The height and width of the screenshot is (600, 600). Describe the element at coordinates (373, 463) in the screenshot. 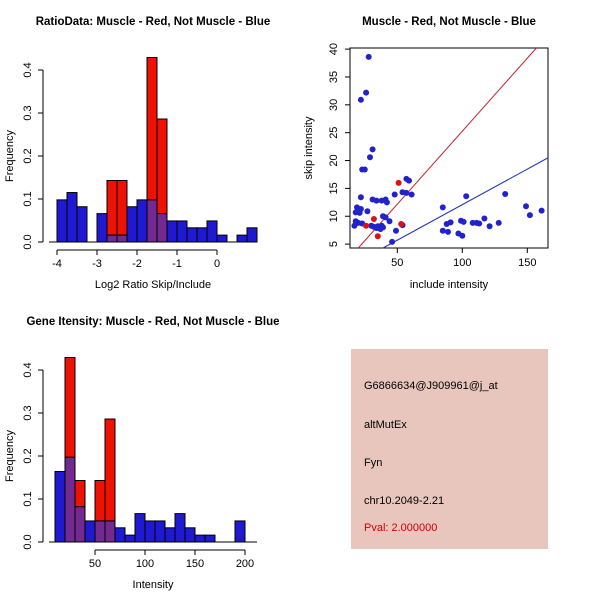

I see `gene-name-text: Fyn` at that location.